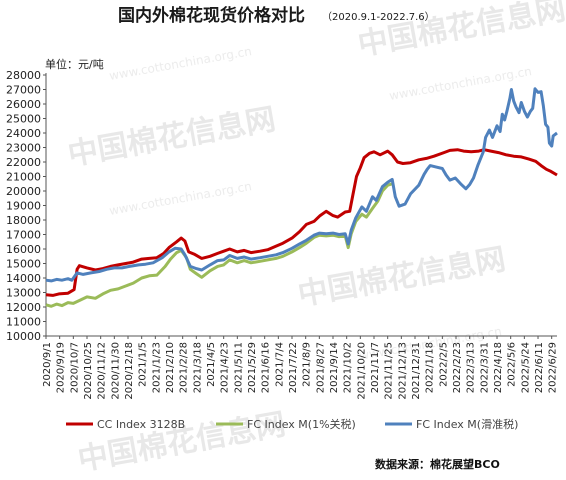  Describe the element at coordinates (225, 367) in the screenshot. I see `x-tick-label: 2021/4/23` at that location.